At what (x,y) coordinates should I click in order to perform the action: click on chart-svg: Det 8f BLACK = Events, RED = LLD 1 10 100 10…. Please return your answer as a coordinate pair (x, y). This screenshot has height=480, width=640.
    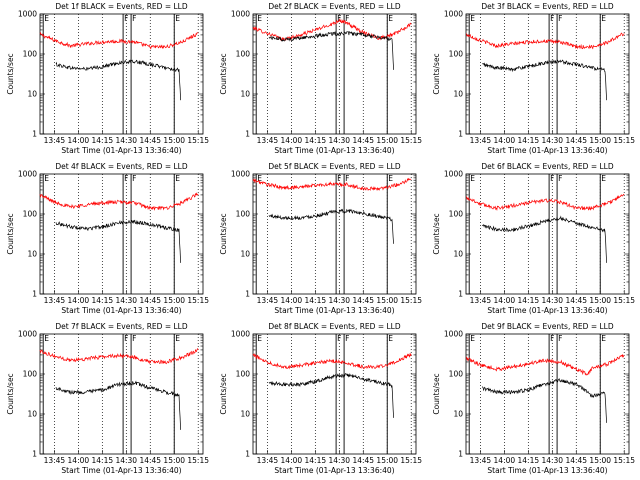
    Looking at the image, I should click on (320, 398).